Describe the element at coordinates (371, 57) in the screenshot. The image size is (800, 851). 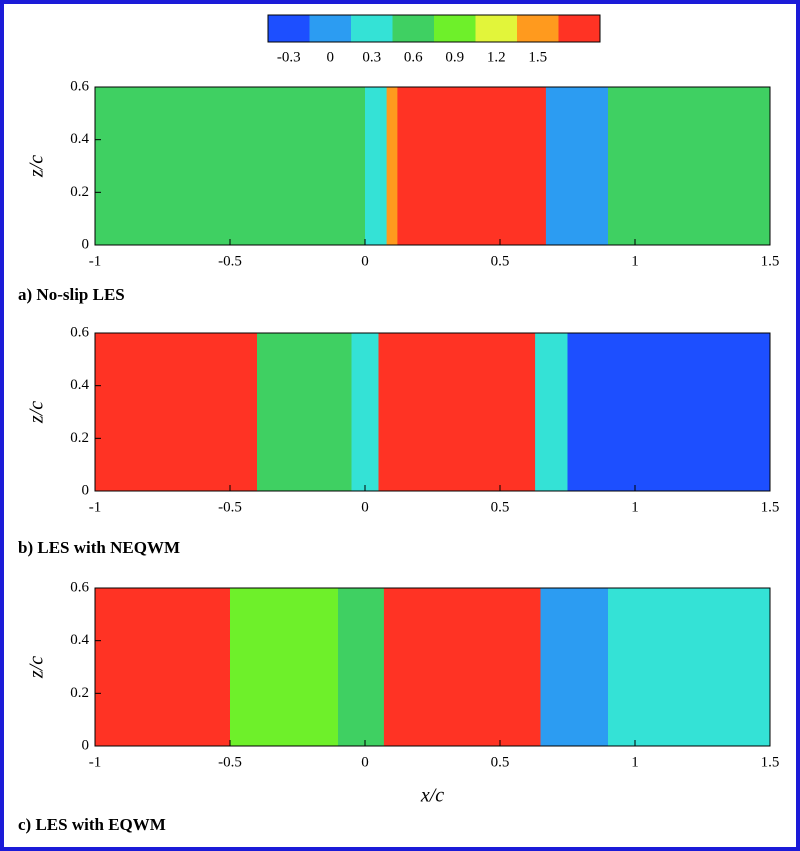
I see `colorbar-tick-label: 0.3` at that location.